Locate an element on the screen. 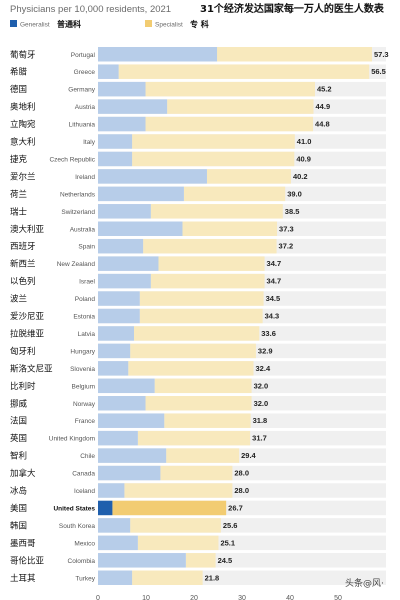  country-row: 西班牙 Spain 37.2 is located at coordinates (198, 246).